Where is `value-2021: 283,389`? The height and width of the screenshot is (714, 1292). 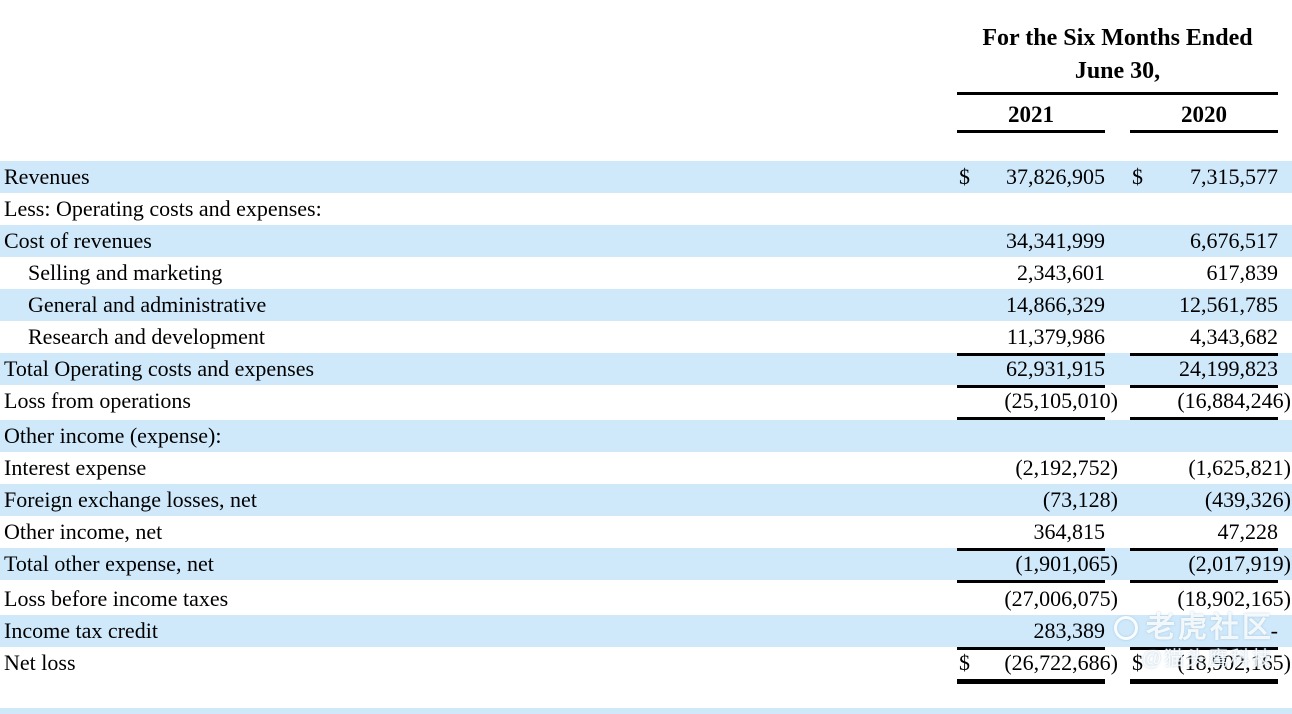 value-2021: 283,389 is located at coordinates (1037, 632).